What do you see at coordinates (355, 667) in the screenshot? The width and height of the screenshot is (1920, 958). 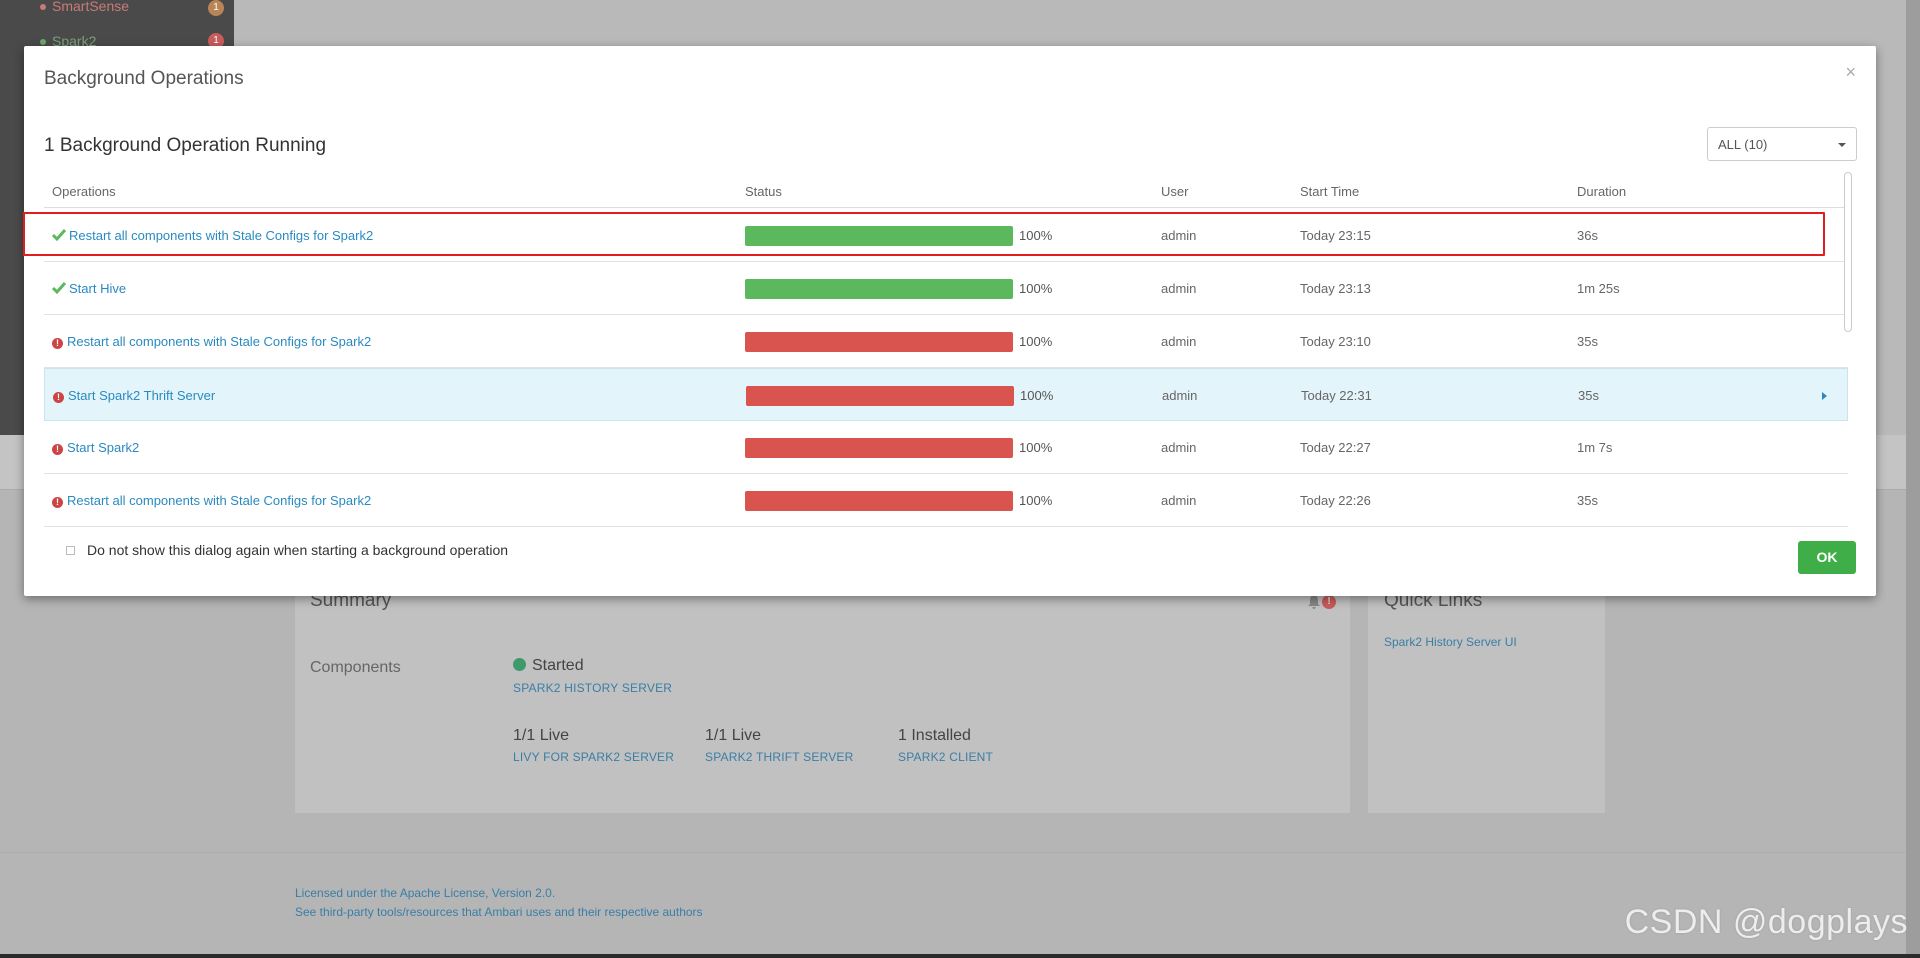 I see `components-label: Components` at bounding box center [355, 667].